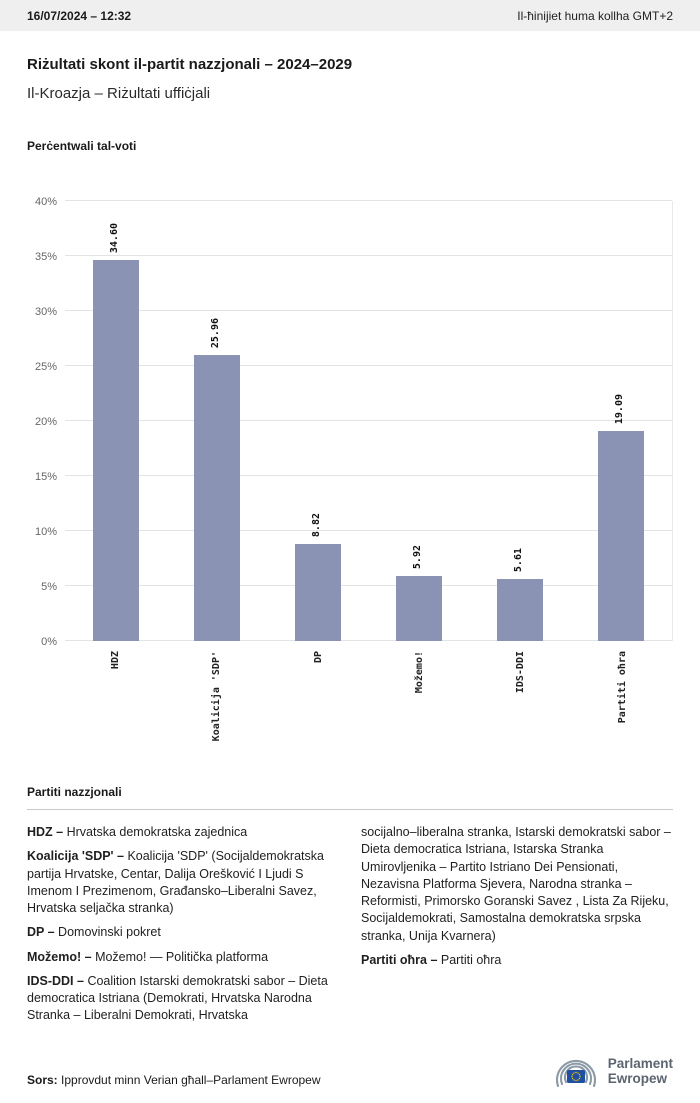  I want to click on y-tick-label: 10%, so click(45, 532).